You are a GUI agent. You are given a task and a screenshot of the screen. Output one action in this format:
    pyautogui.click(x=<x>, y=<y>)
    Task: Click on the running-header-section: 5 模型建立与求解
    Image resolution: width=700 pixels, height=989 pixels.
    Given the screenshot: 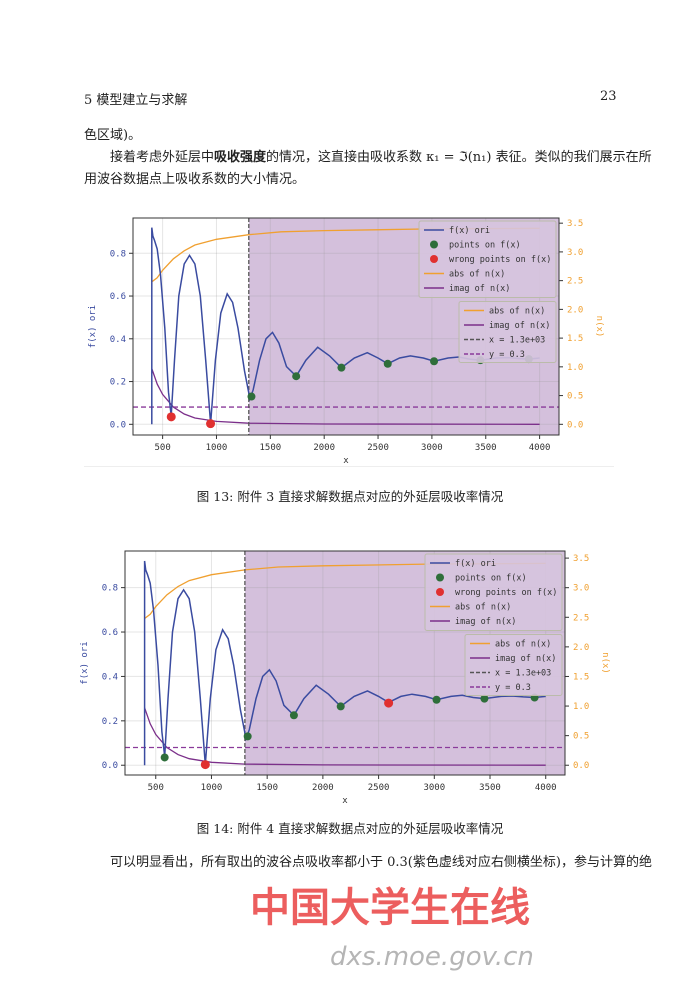 What is the action you would take?
    pyautogui.click(x=136, y=100)
    